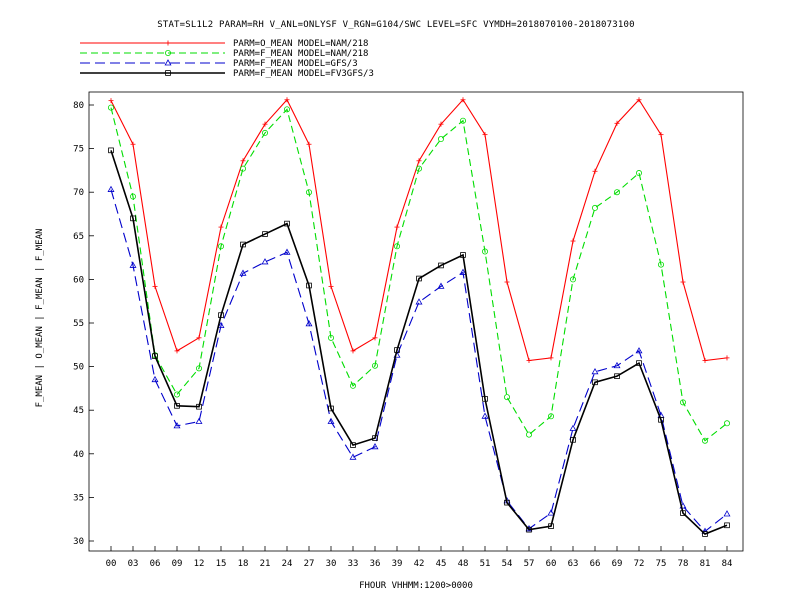 The width and height of the screenshot is (792, 612). Describe the element at coordinates (303, 74) in the screenshot. I see `legend-label: PARM=F_MEAN MODEL=FV3GFS/3` at that location.